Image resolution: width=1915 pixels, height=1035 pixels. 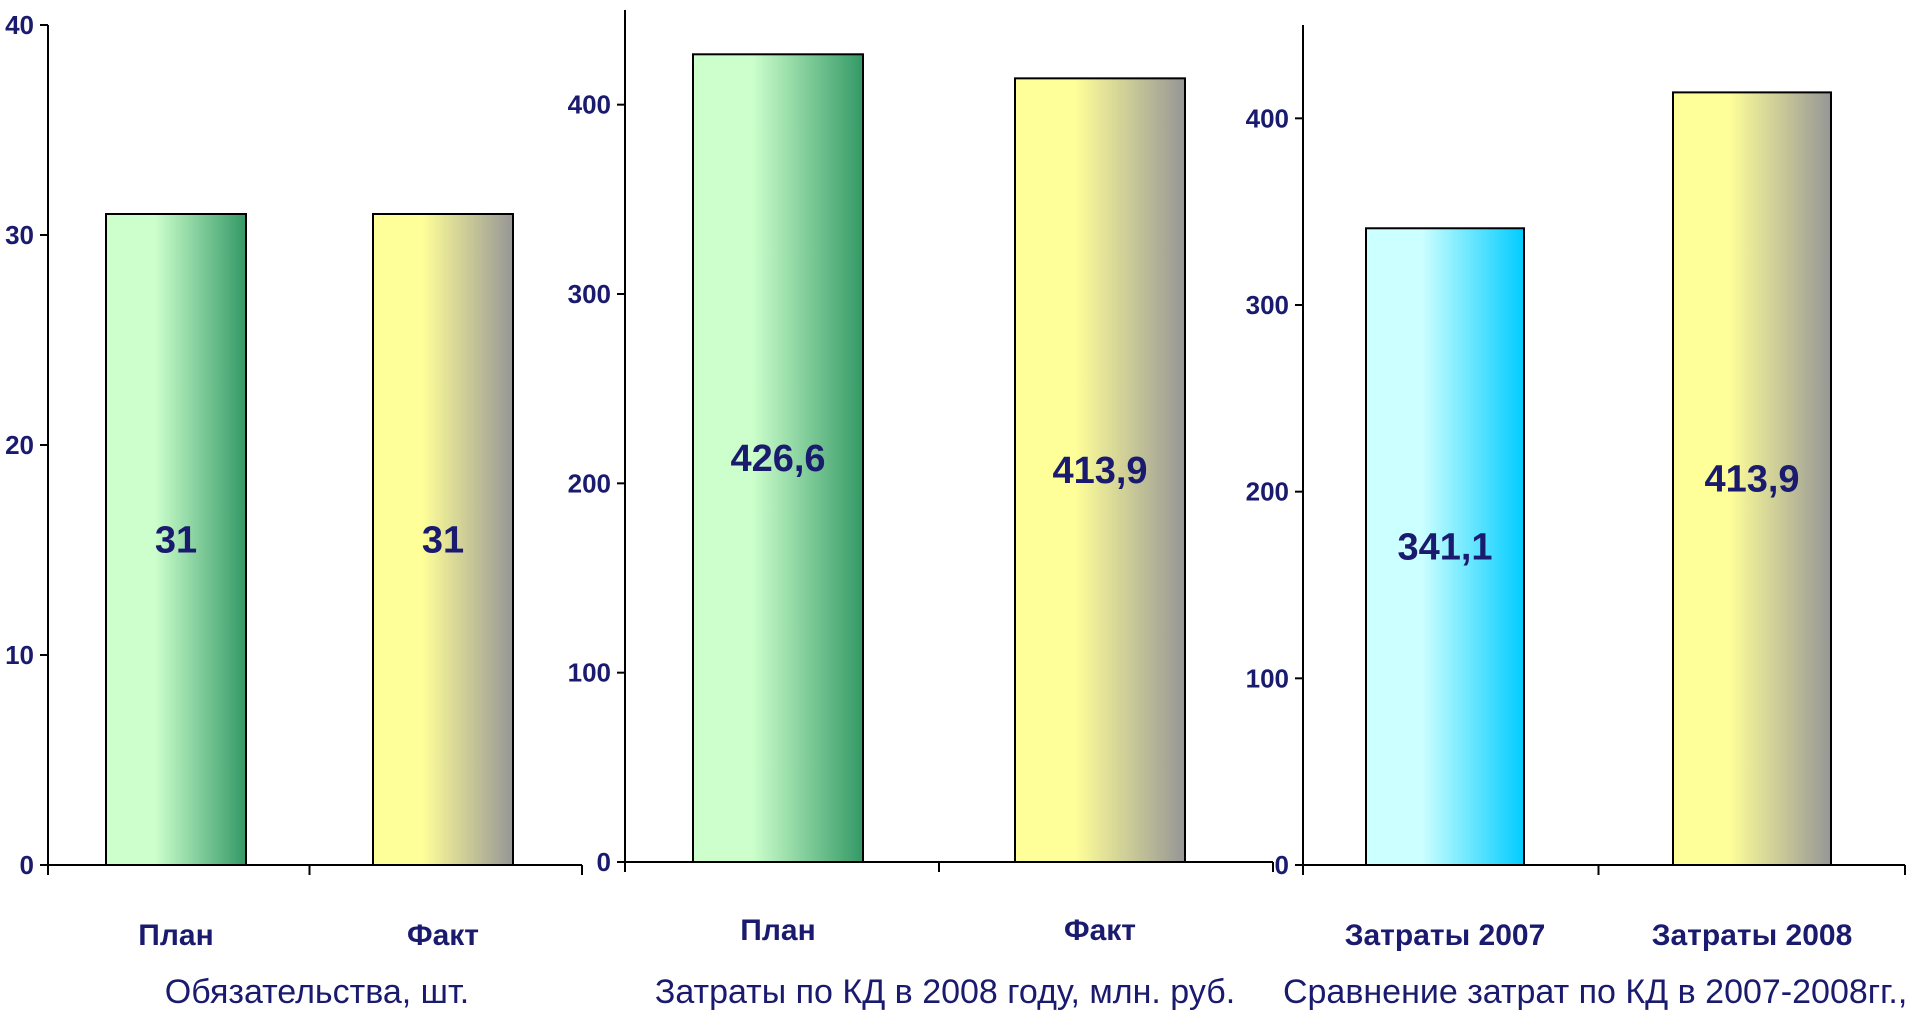 What do you see at coordinates (19, 235) in the screenshot?
I see `y-tick-label: 30` at bounding box center [19, 235].